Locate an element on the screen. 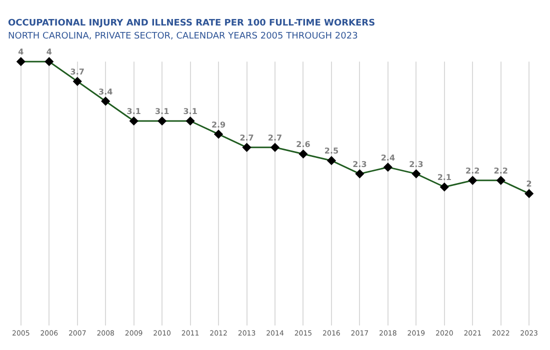 This screenshot has width=550, height=350. data-label: 2.5 is located at coordinates (331, 151).